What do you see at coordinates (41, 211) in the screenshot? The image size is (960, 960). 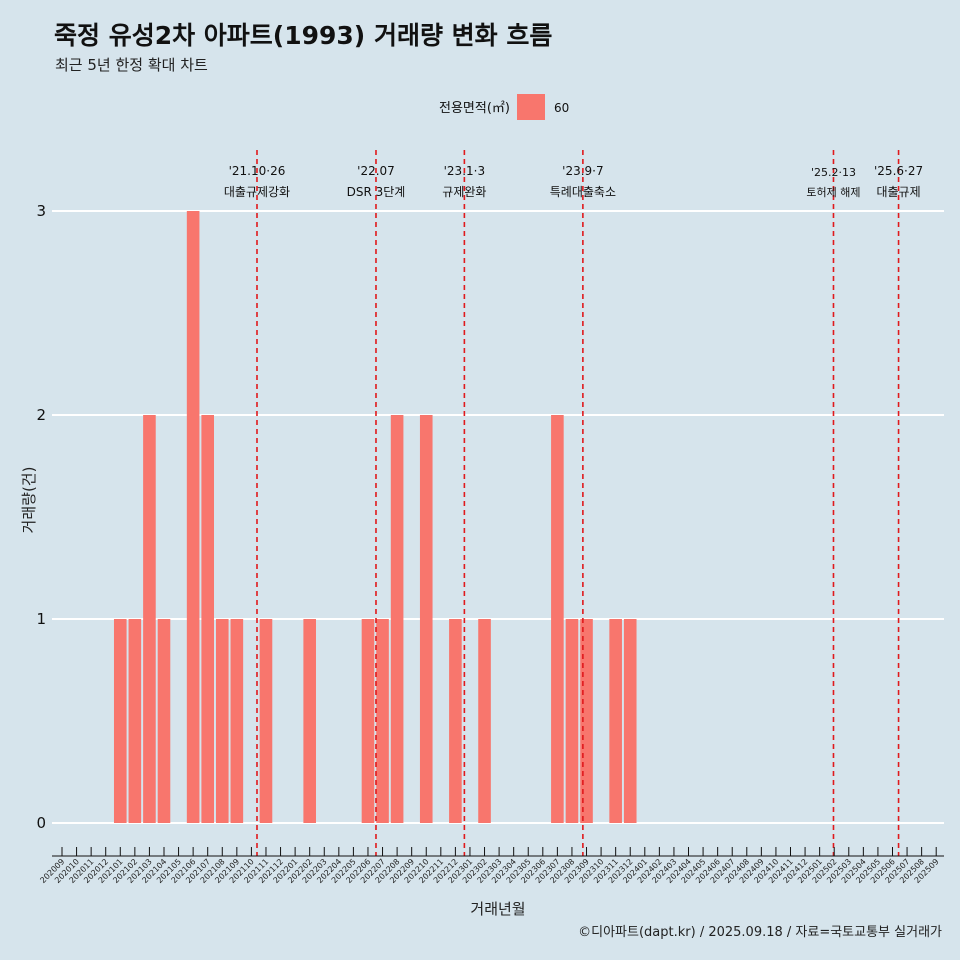 I see `y-tick-label: 3` at bounding box center [41, 211].